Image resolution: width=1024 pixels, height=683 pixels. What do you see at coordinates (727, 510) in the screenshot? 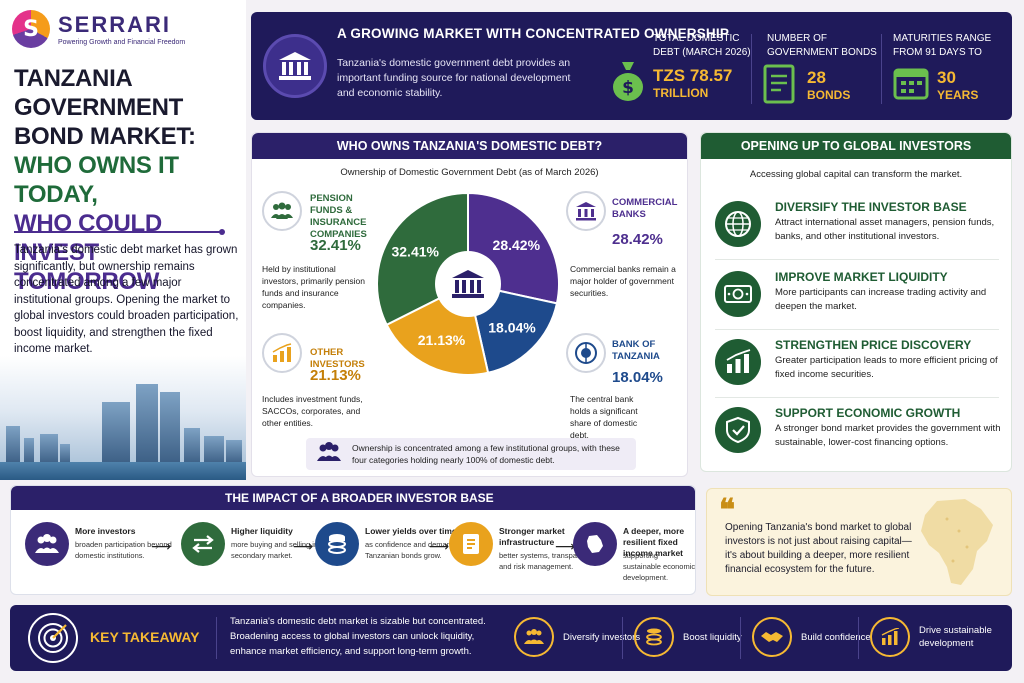
I see `quote-mark-icon: ❝` at bounding box center [727, 510].